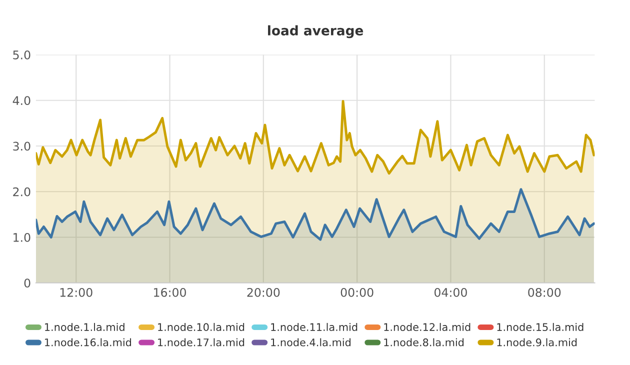  What do you see at coordinates (424, 342) in the screenshot?
I see `legend-label: 1.node.8.la.mid` at bounding box center [424, 342].